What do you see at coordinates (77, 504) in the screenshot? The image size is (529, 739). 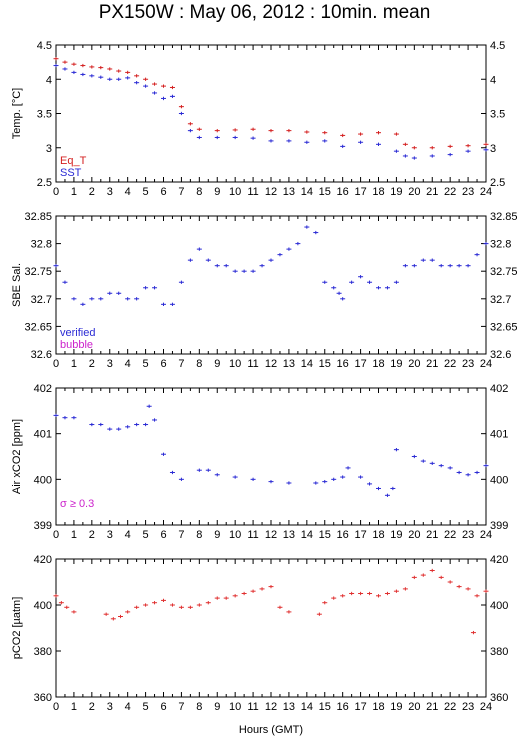 I see `annotation-sigma: σ ≥ 0.3` at bounding box center [77, 504].